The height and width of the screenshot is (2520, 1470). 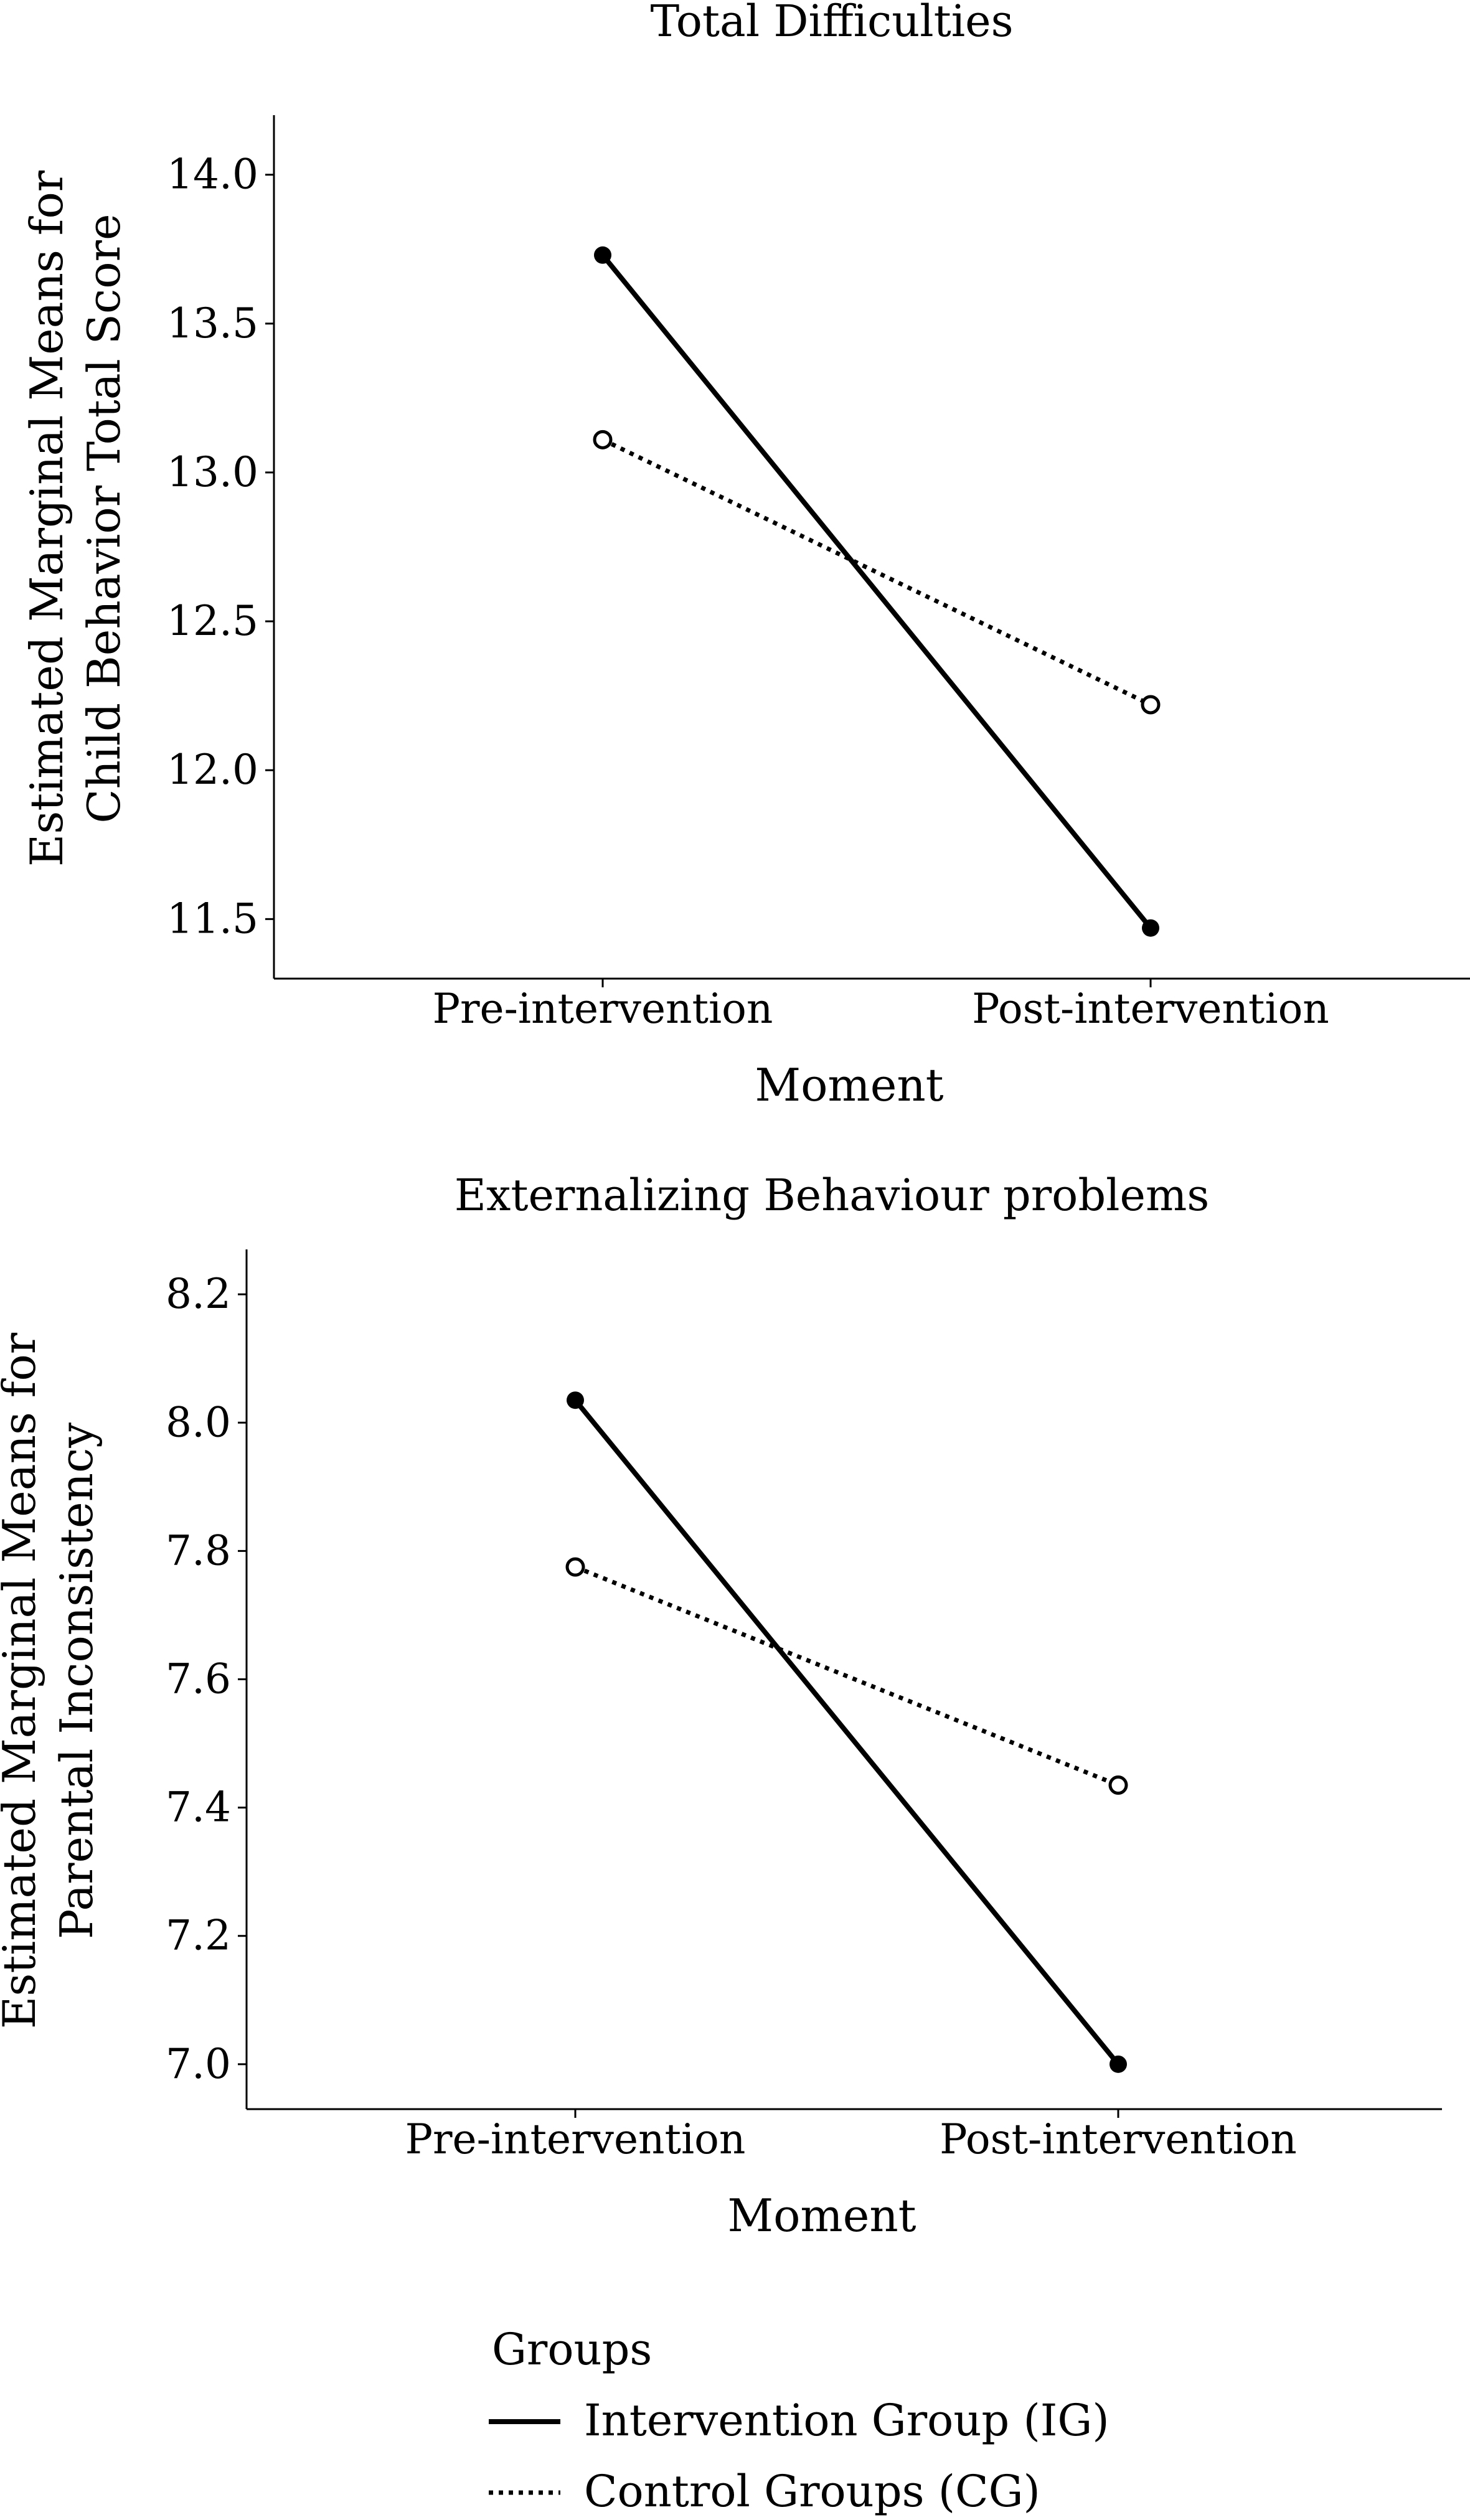 What do you see at coordinates (572, 2349) in the screenshot?
I see `legend-title: Groups` at bounding box center [572, 2349].